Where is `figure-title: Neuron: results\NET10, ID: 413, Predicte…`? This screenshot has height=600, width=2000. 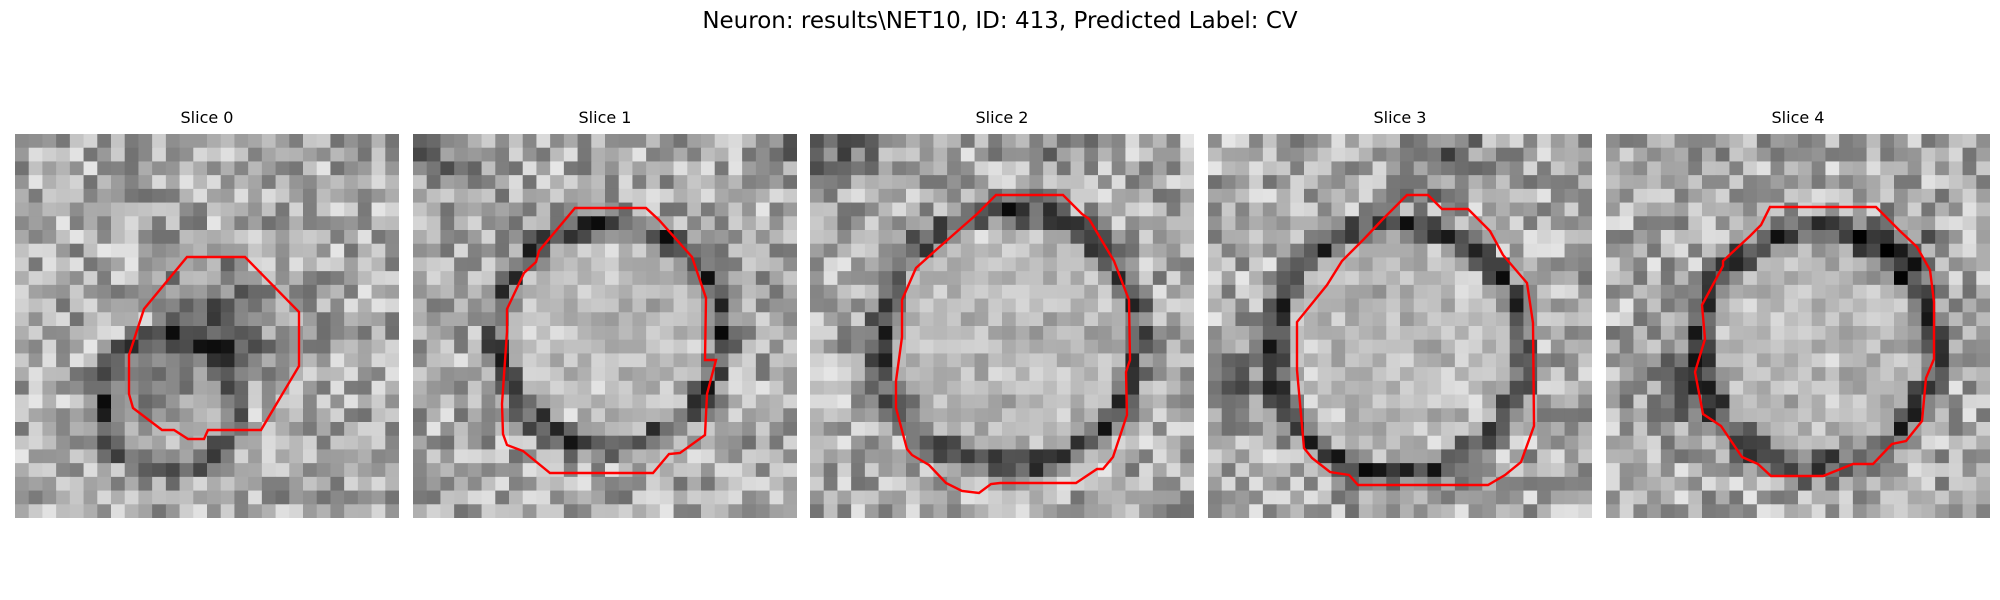 figure-title: Neuron: results\NET10, ID: 413, Predicte… is located at coordinates (1000, 21).